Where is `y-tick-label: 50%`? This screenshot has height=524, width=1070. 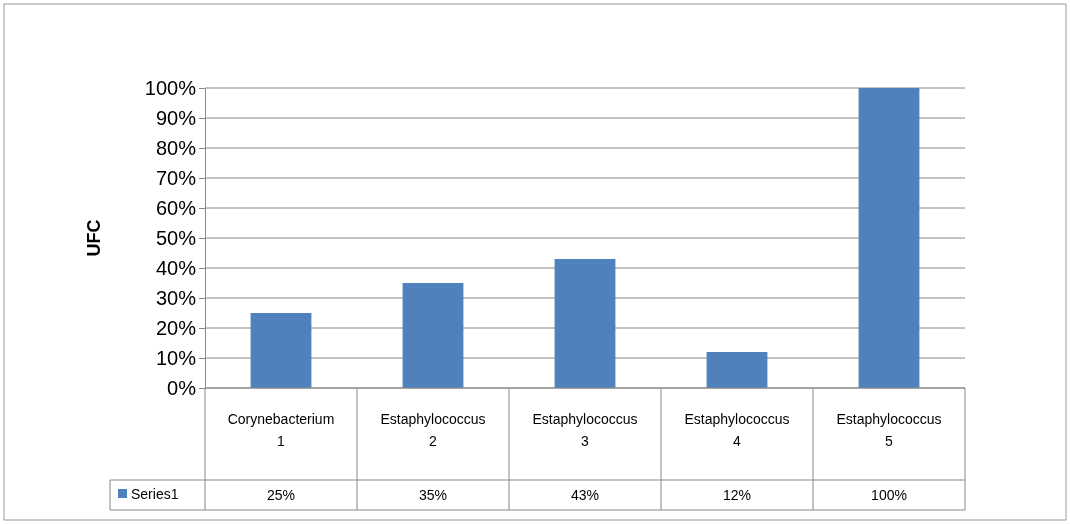
y-tick-label: 50% is located at coordinates (176, 237).